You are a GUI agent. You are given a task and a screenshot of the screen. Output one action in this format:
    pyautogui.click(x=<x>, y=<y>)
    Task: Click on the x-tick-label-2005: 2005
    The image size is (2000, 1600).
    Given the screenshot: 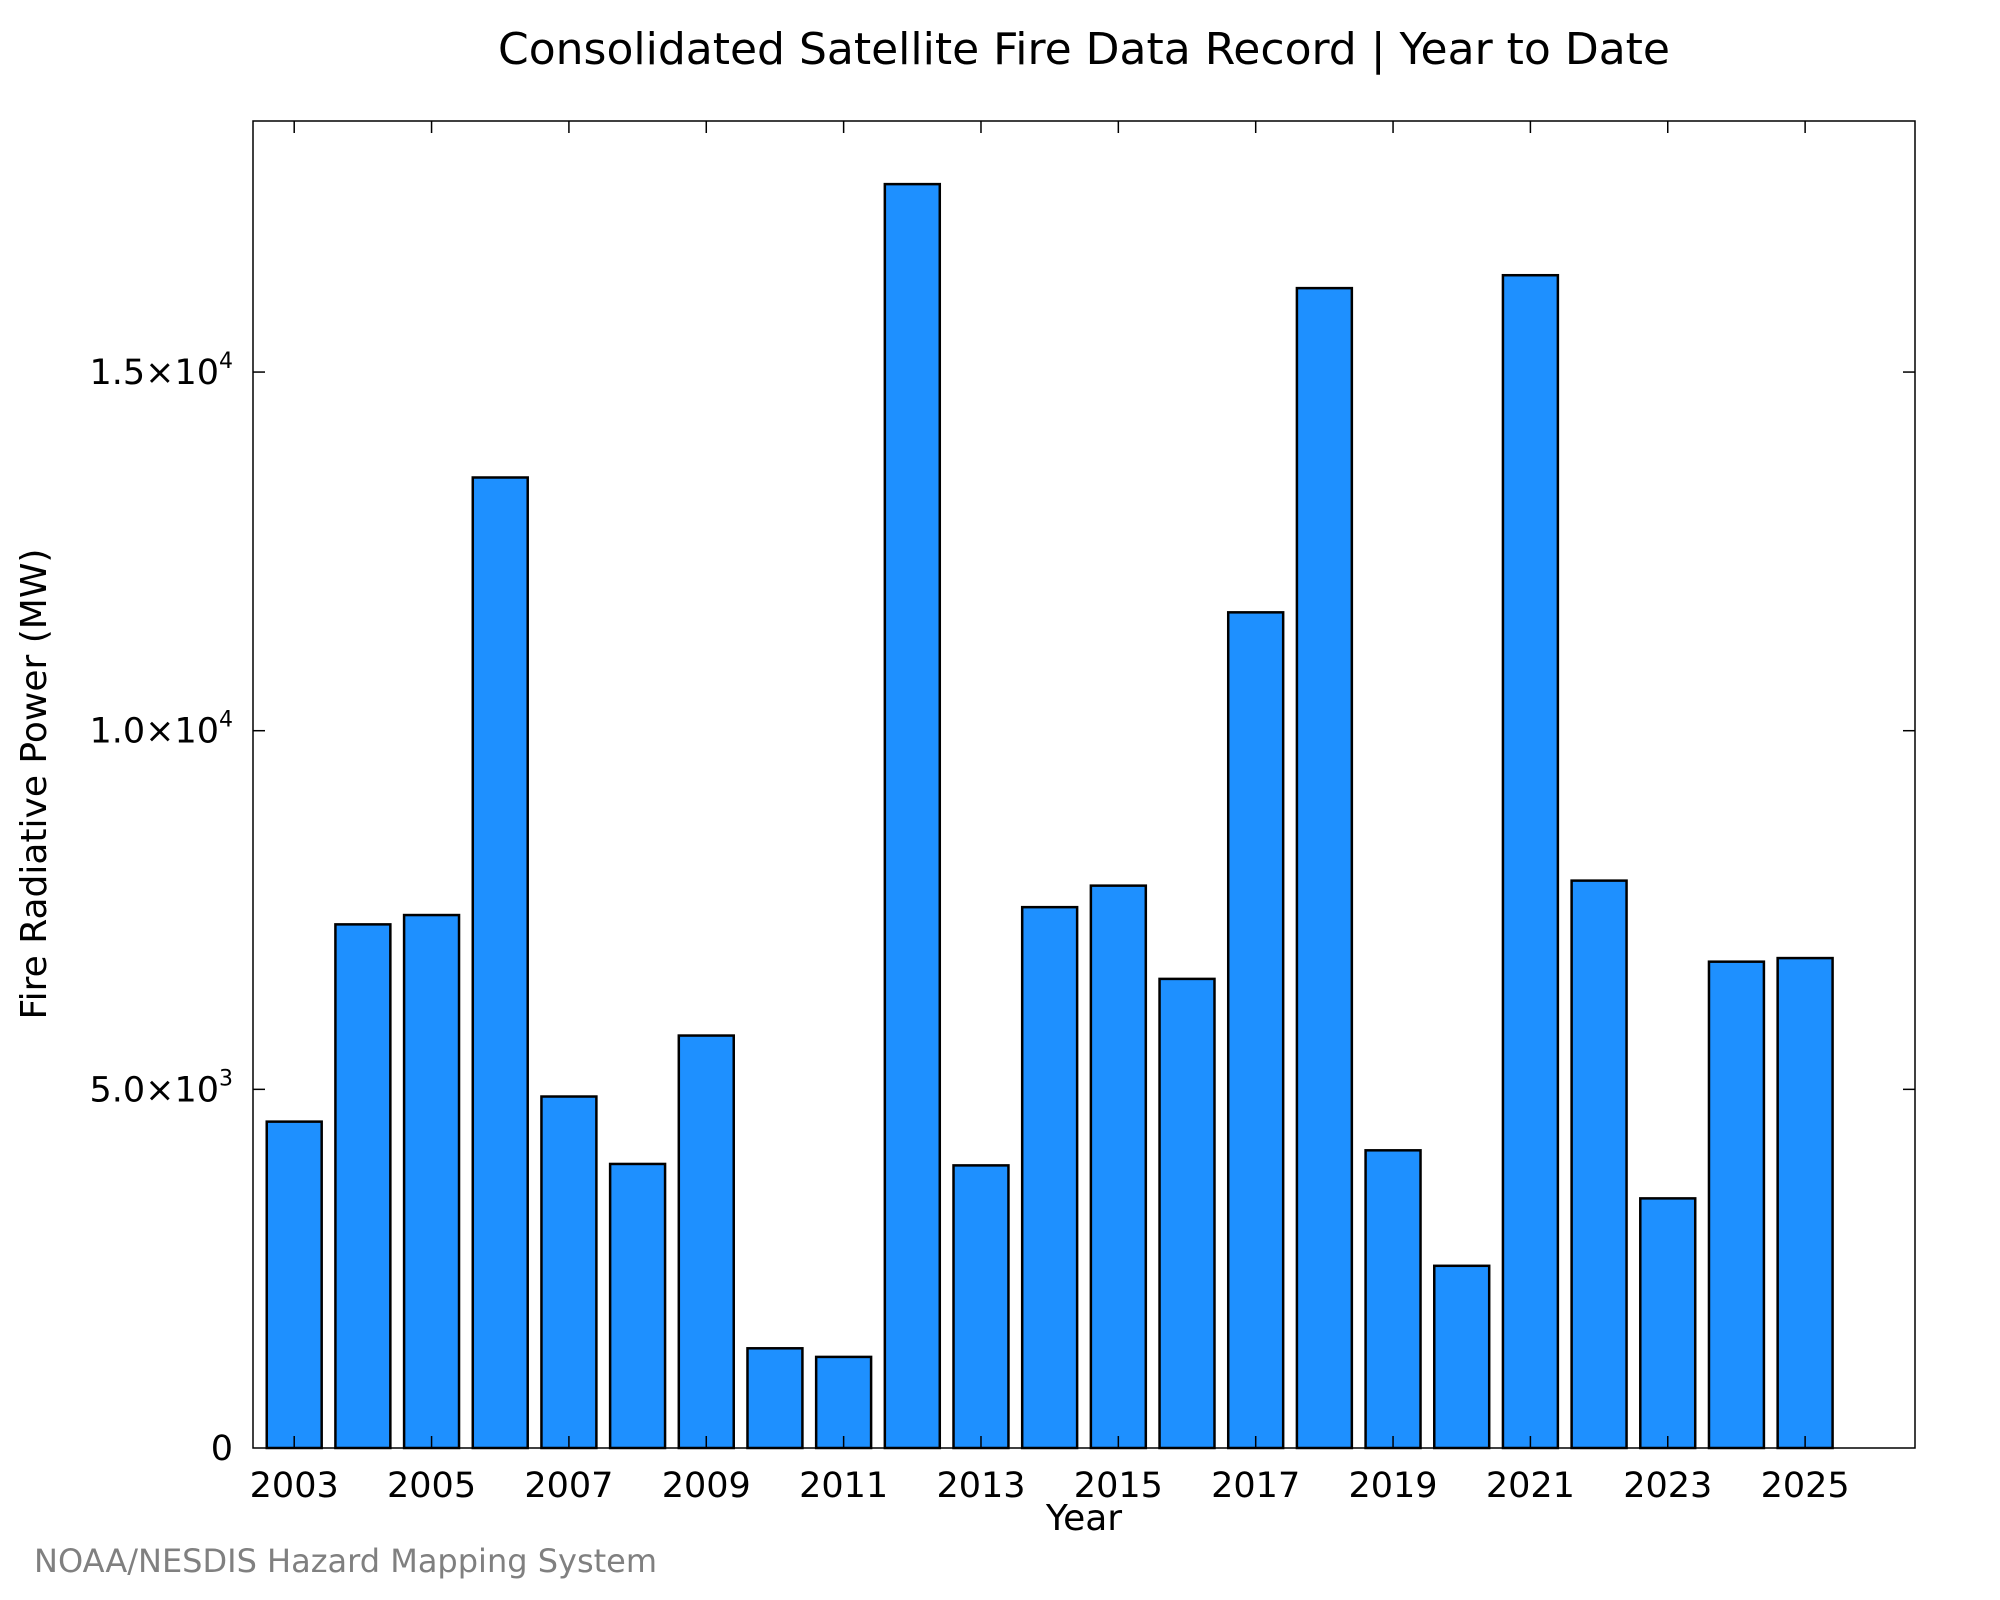 What is the action you would take?
    pyautogui.click(x=431, y=1486)
    